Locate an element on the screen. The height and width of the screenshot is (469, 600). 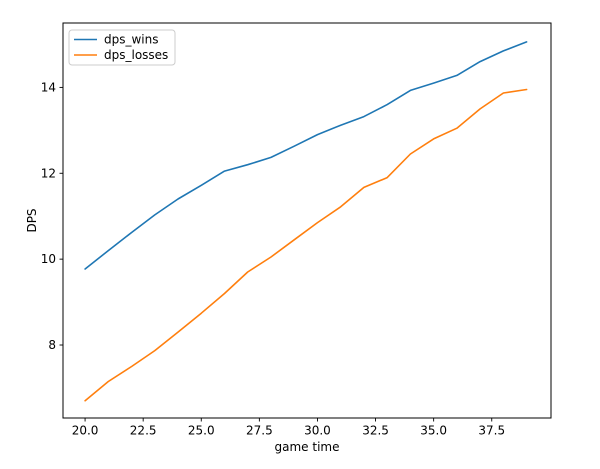
y-tick-label: 8 is located at coordinates (52, 345).